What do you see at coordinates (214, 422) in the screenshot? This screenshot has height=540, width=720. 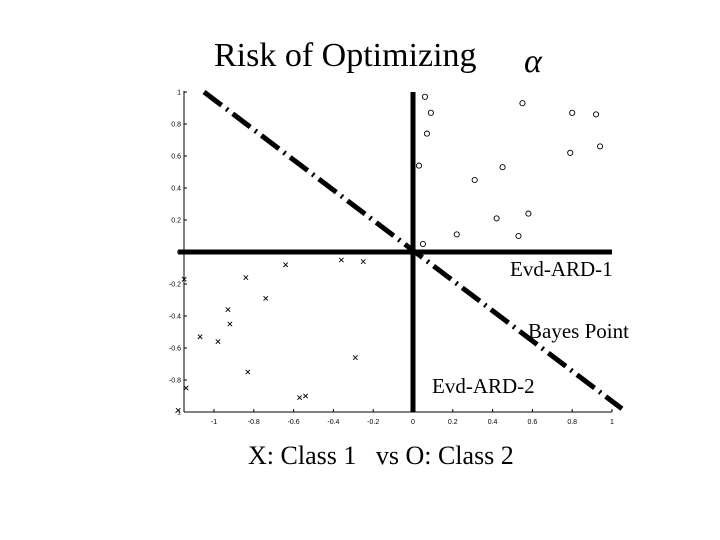 I see `x-tick-label: -1` at bounding box center [214, 422].